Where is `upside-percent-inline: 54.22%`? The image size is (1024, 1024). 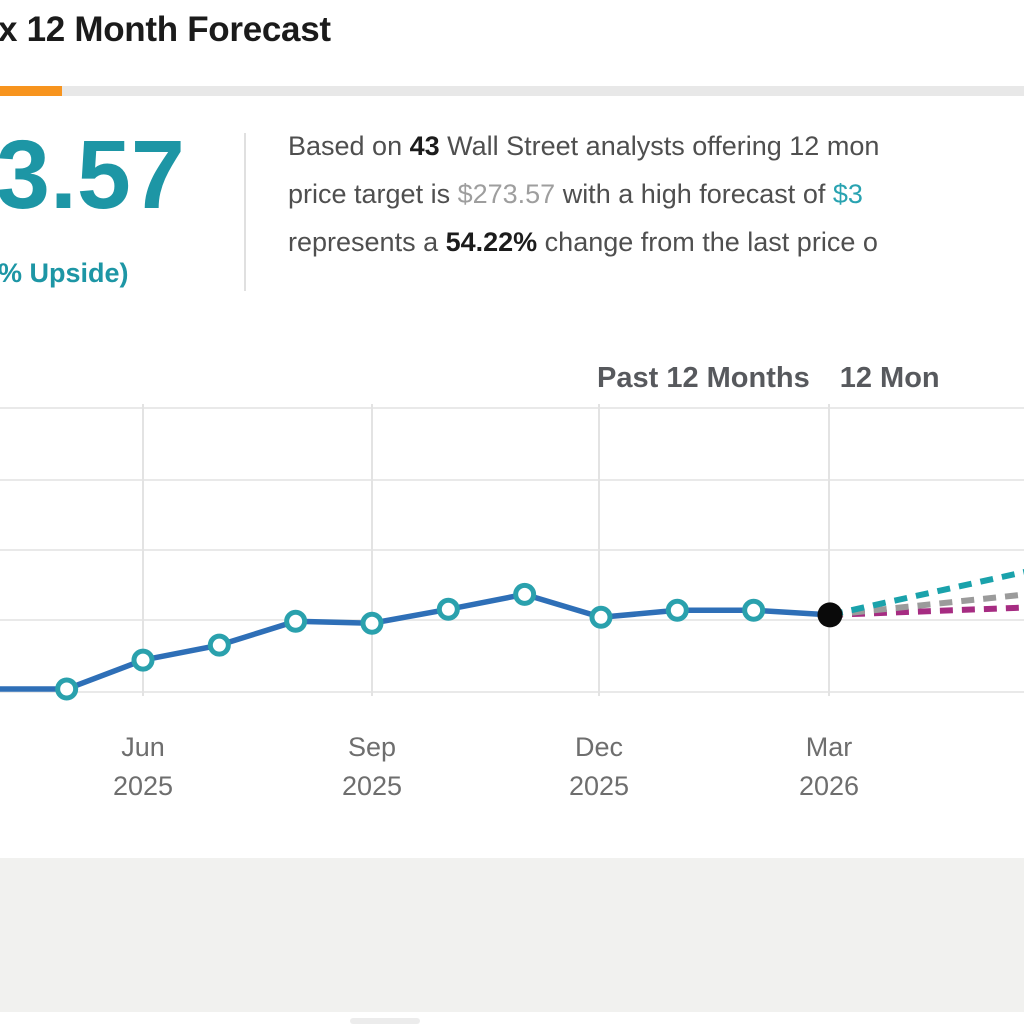 upside-percent-inline: 54.22% is located at coordinates (491, 242).